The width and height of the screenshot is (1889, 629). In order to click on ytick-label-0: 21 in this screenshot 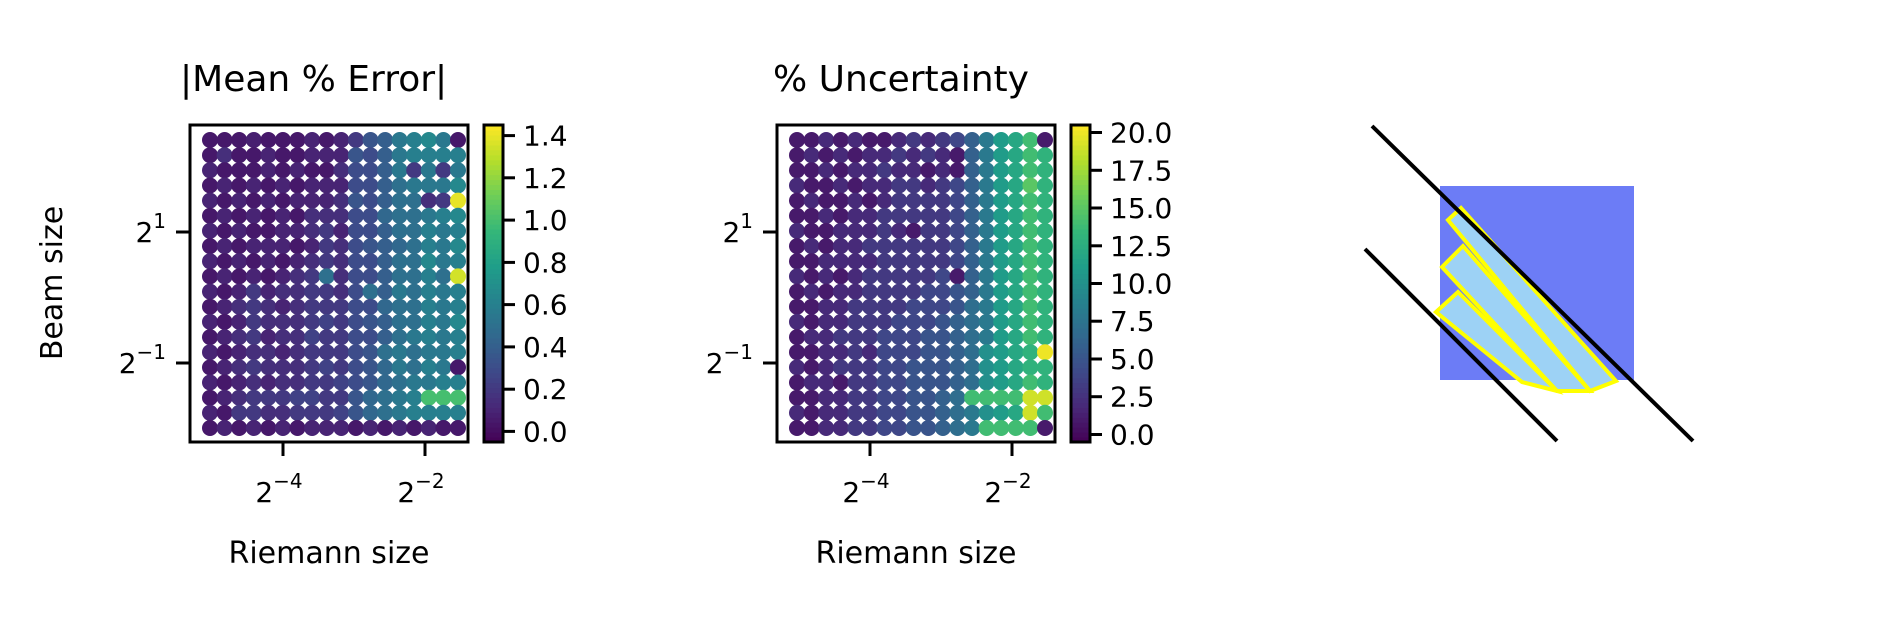, I will do `click(150, 229)`.